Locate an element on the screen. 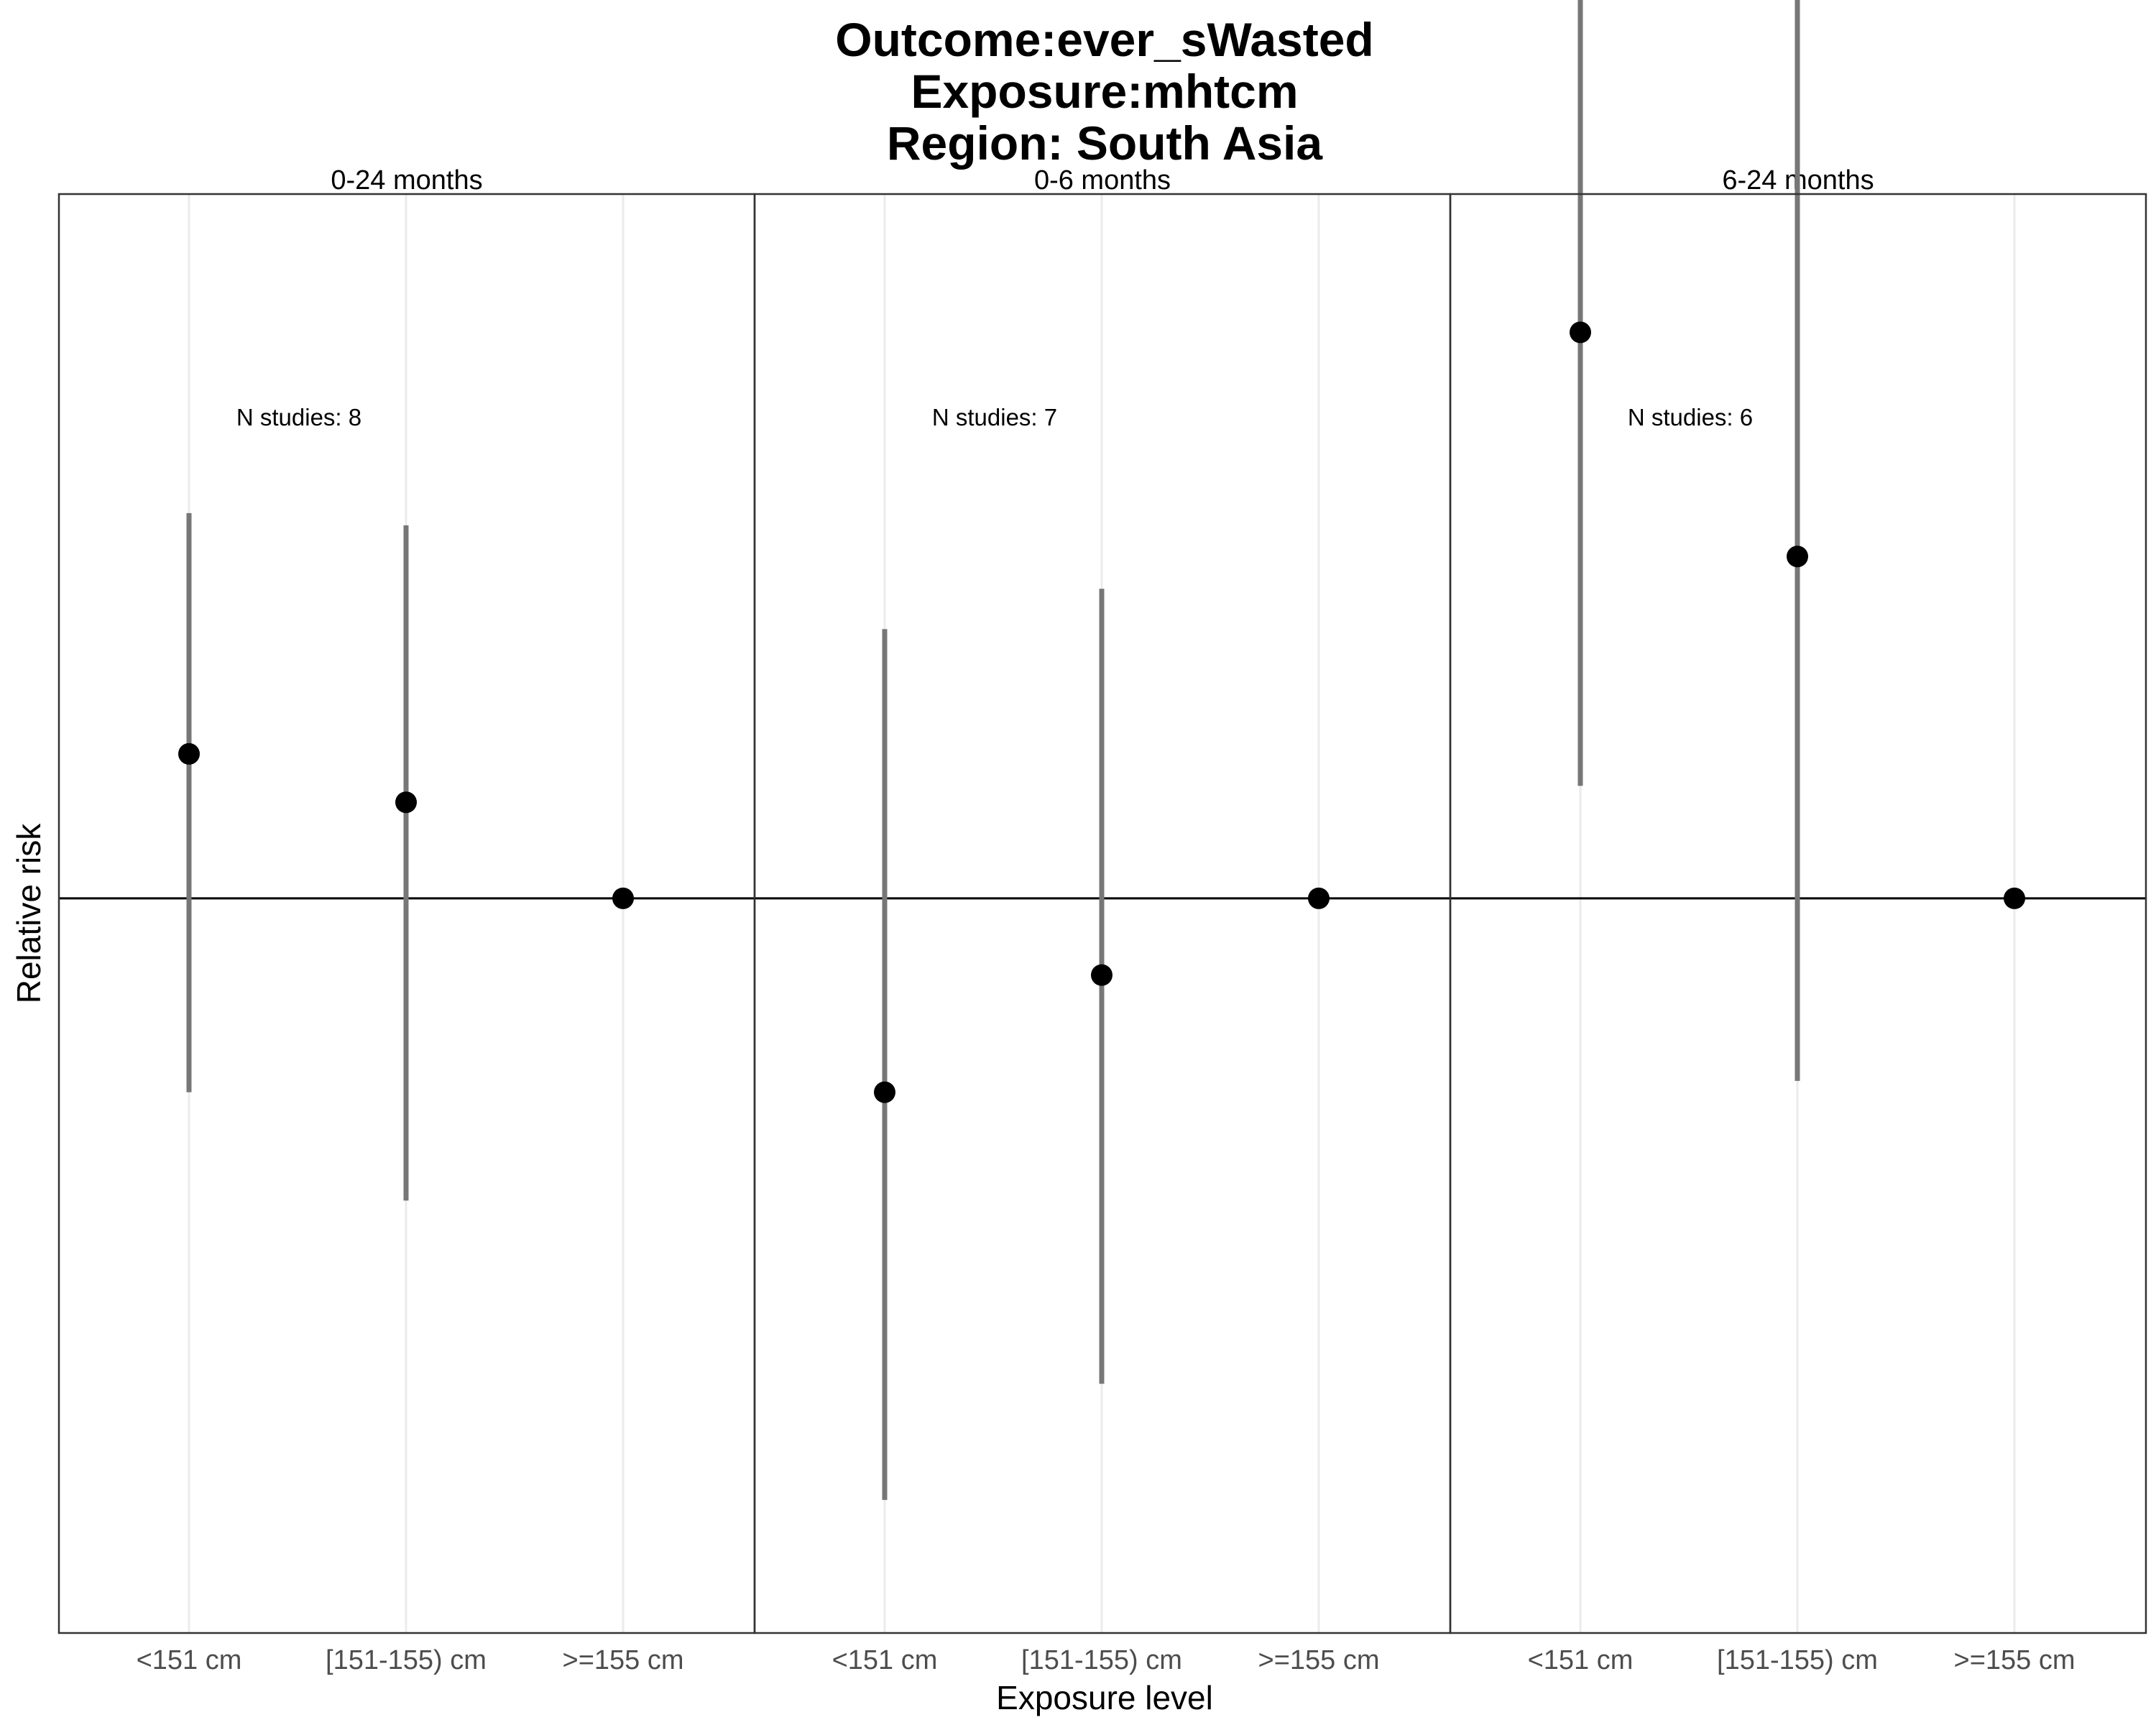  y-axis-title: Relative risk is located at coordinates (28, 913).